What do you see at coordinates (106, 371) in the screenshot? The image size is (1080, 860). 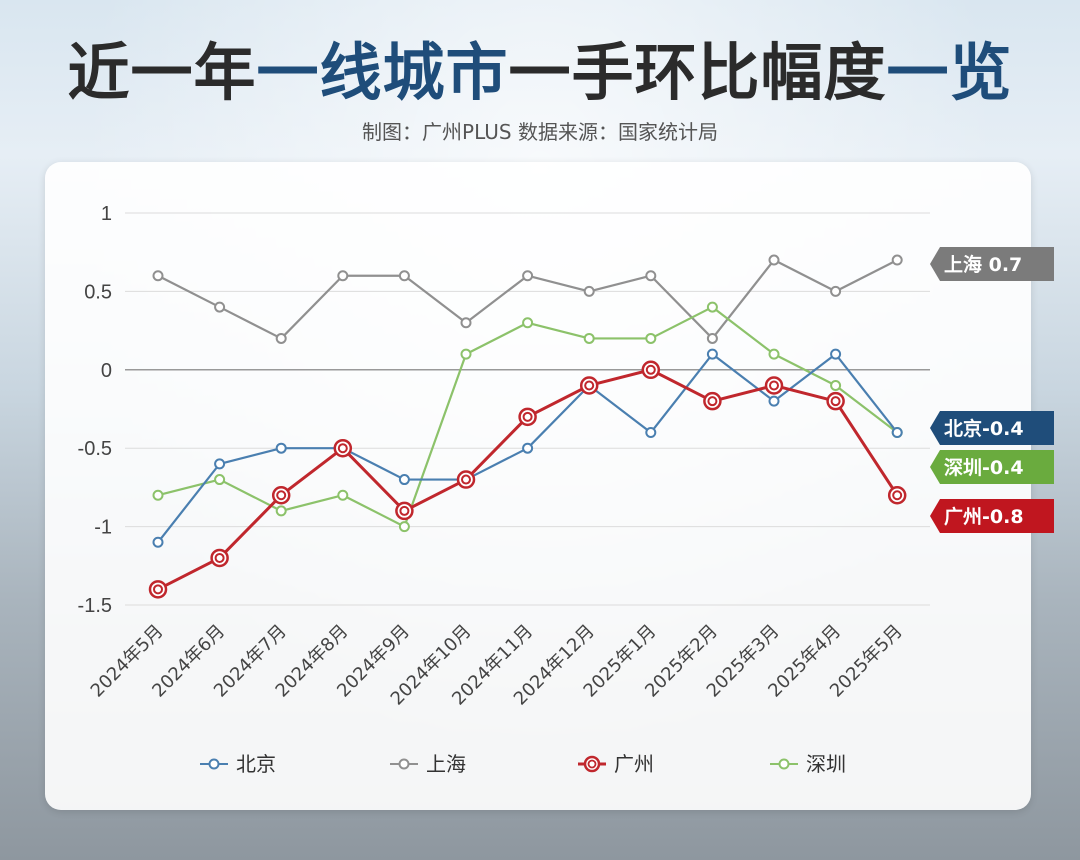 I see `y-tick-label: 0` at bounding box center [106, 371].